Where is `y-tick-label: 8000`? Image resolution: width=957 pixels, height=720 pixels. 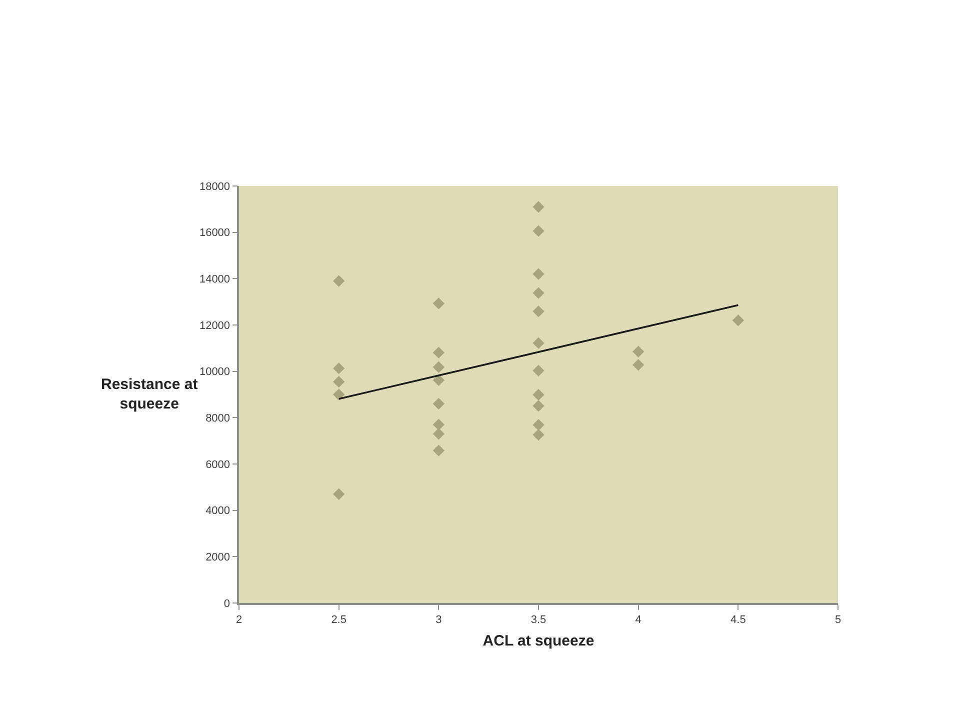 y-tick-label: 8000 is located at coordinates (218, 418).